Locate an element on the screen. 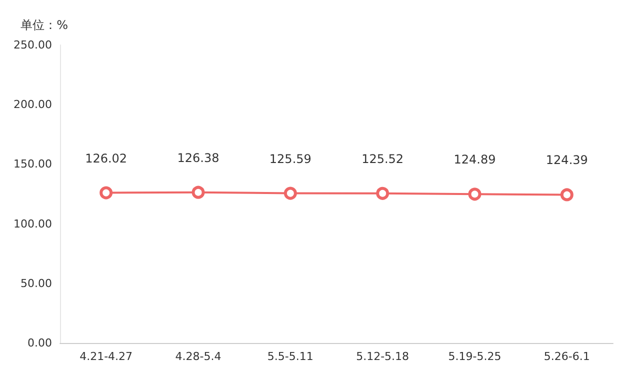  x-tick-label: 5.5-5.11 is located at coordinates (290, 356).